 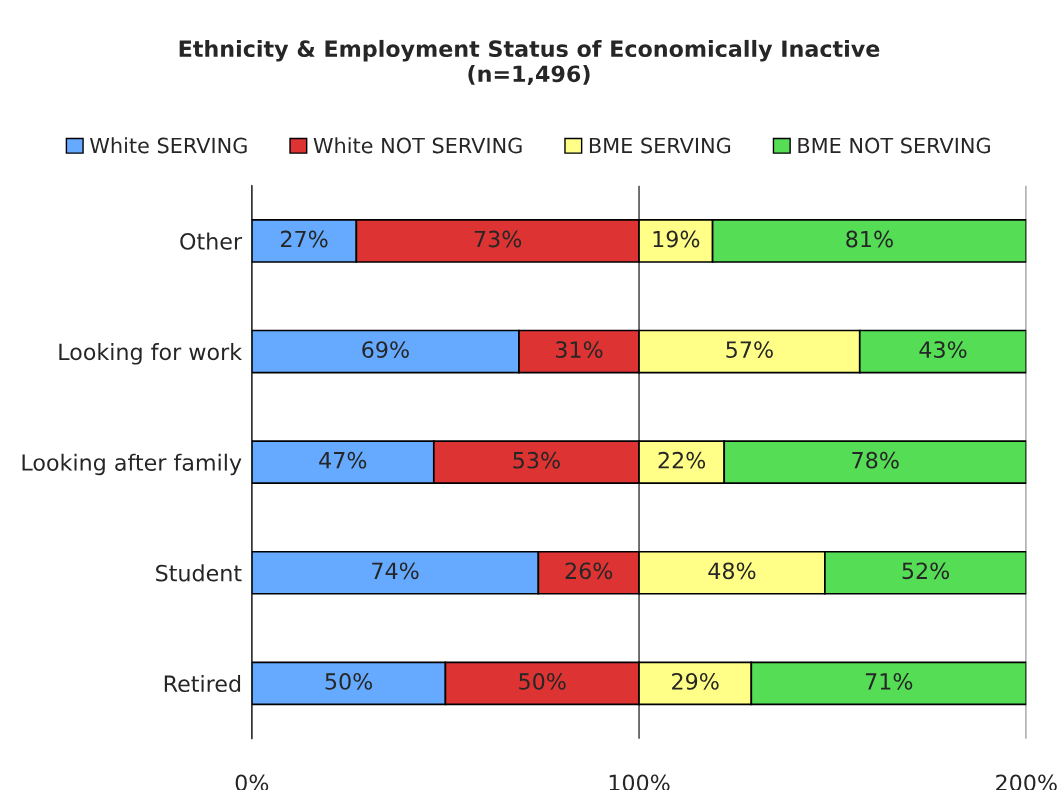 What do you see at coordinates (536, 460) in the screenshot?
I see `data-label: 53%` at bounding box center [536, 460].